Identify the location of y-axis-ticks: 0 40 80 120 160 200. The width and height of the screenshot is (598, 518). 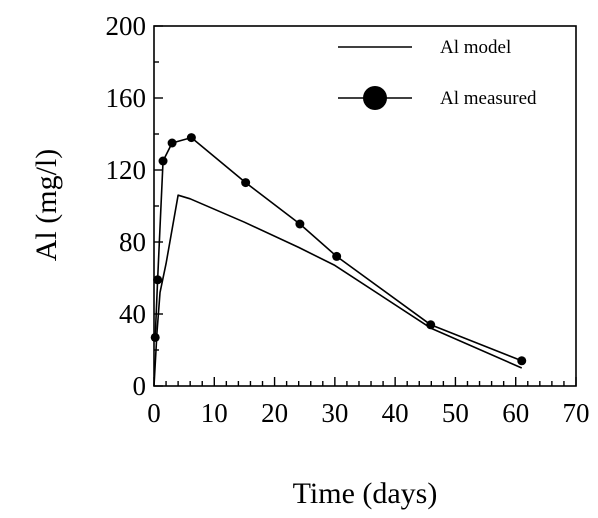
(134, 206).